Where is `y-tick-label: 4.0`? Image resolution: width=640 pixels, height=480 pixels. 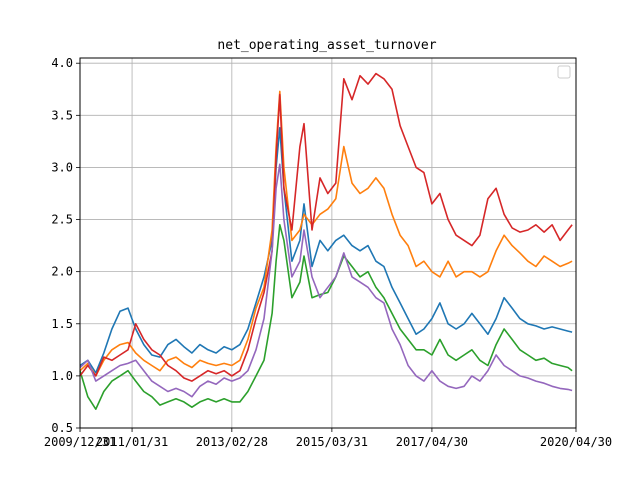 y-tick-label: 4.0 is located at coordinates (62, 63).